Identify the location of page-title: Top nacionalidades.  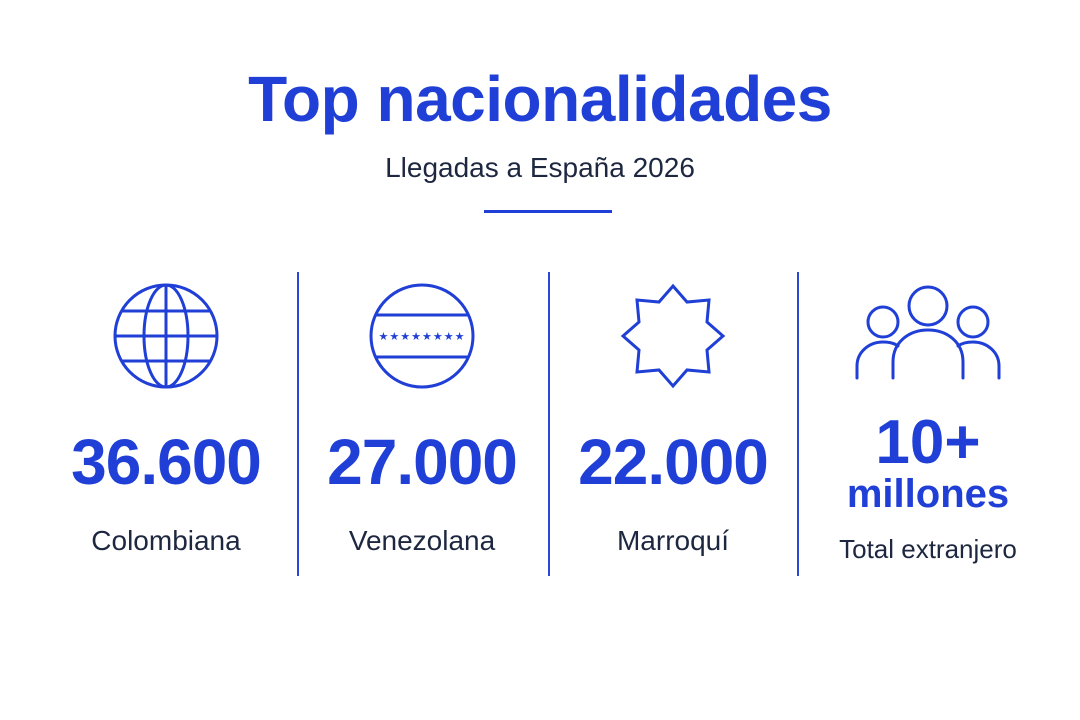
(540, 99).